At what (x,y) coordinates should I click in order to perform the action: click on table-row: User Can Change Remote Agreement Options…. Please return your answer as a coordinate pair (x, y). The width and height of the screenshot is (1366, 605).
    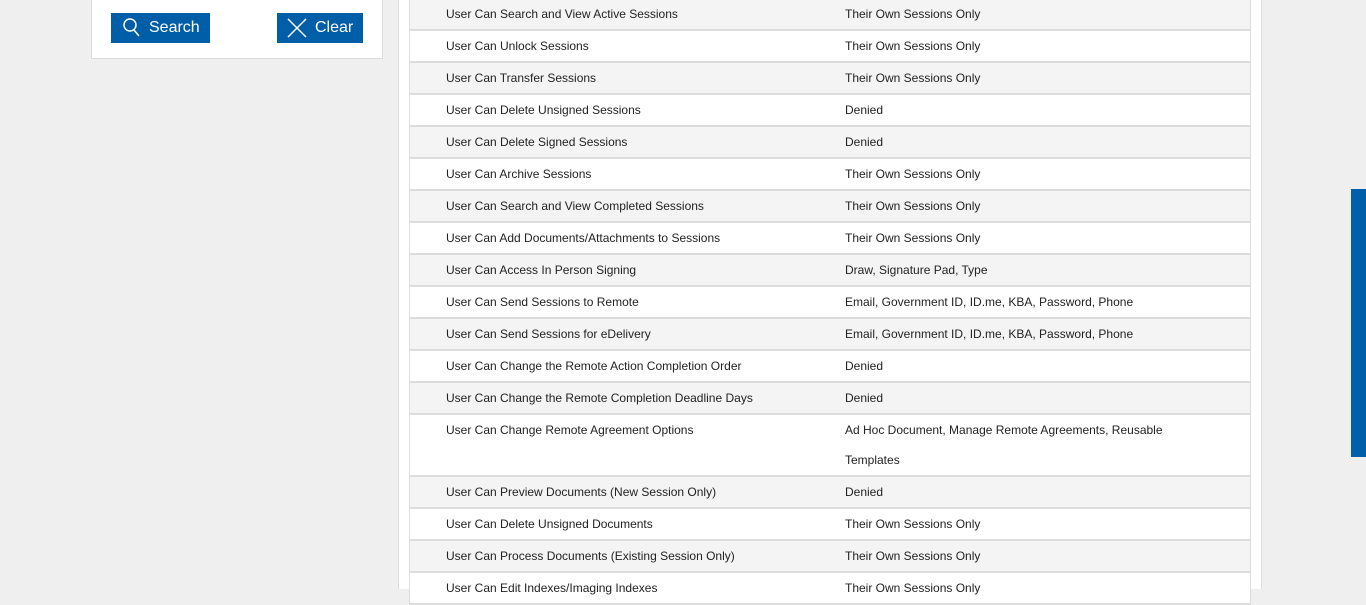
    Looking at the image, I should click on (830, 446).